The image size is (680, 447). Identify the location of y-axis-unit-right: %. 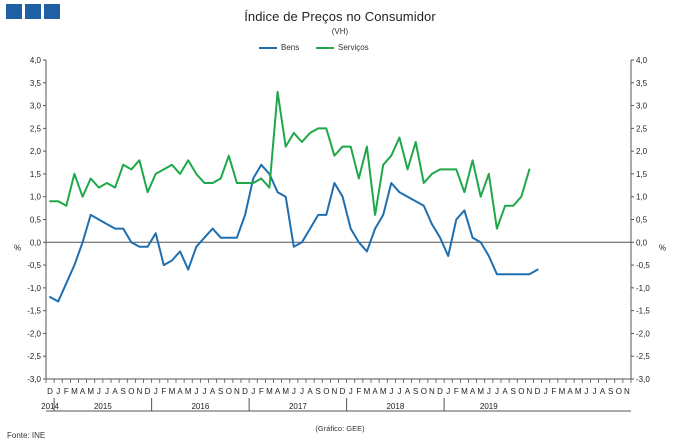
(662, 247).